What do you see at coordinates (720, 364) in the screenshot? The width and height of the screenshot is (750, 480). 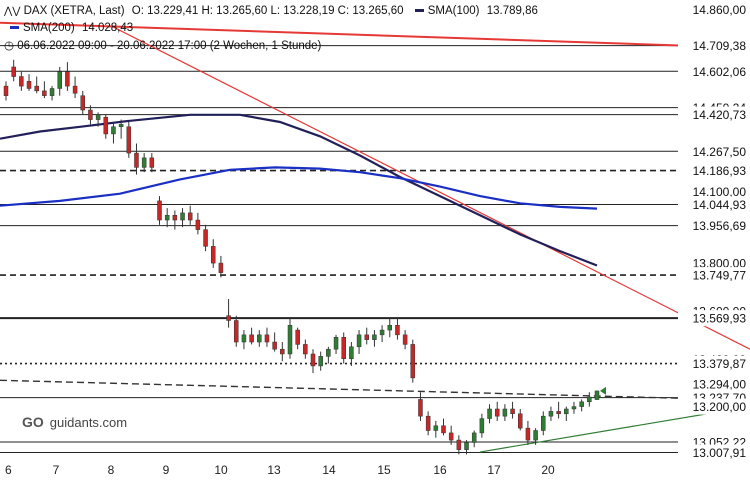 I see `price-label: 13.379,87` at bounding box center [720, 364].